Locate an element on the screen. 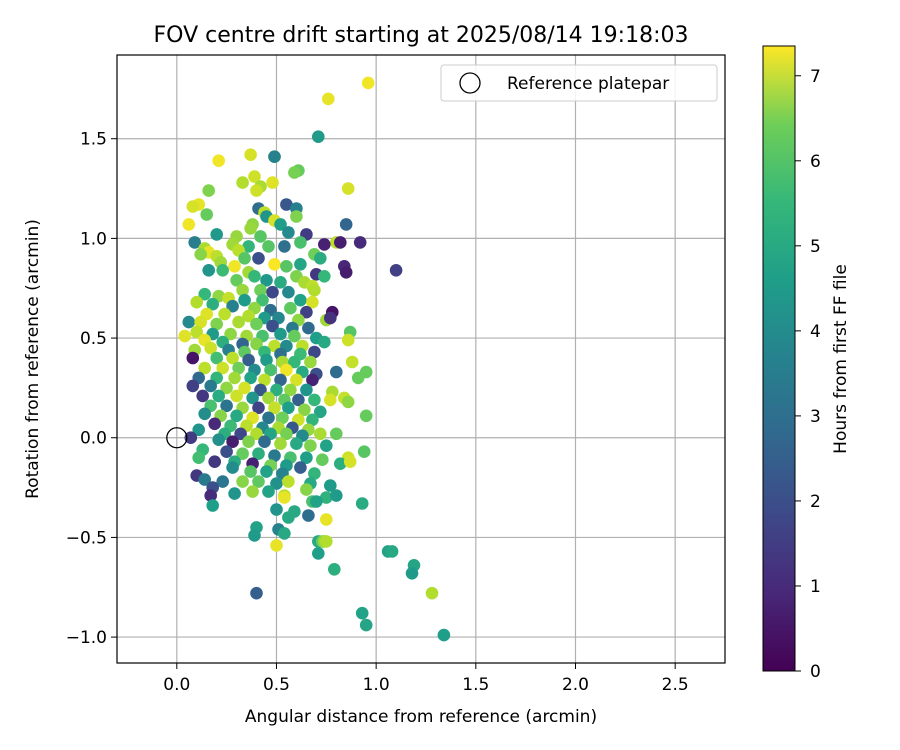 The image size is (900, 750). x-tick-label: 2.0 is located at coordinates (575, 685).